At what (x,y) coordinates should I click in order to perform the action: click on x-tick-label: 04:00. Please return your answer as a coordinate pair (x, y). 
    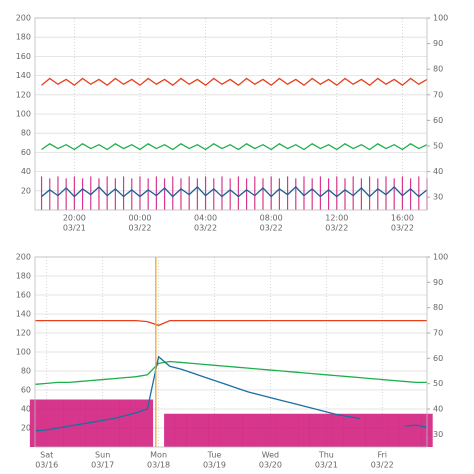
    Looking at the image, I should click on (205, 218).